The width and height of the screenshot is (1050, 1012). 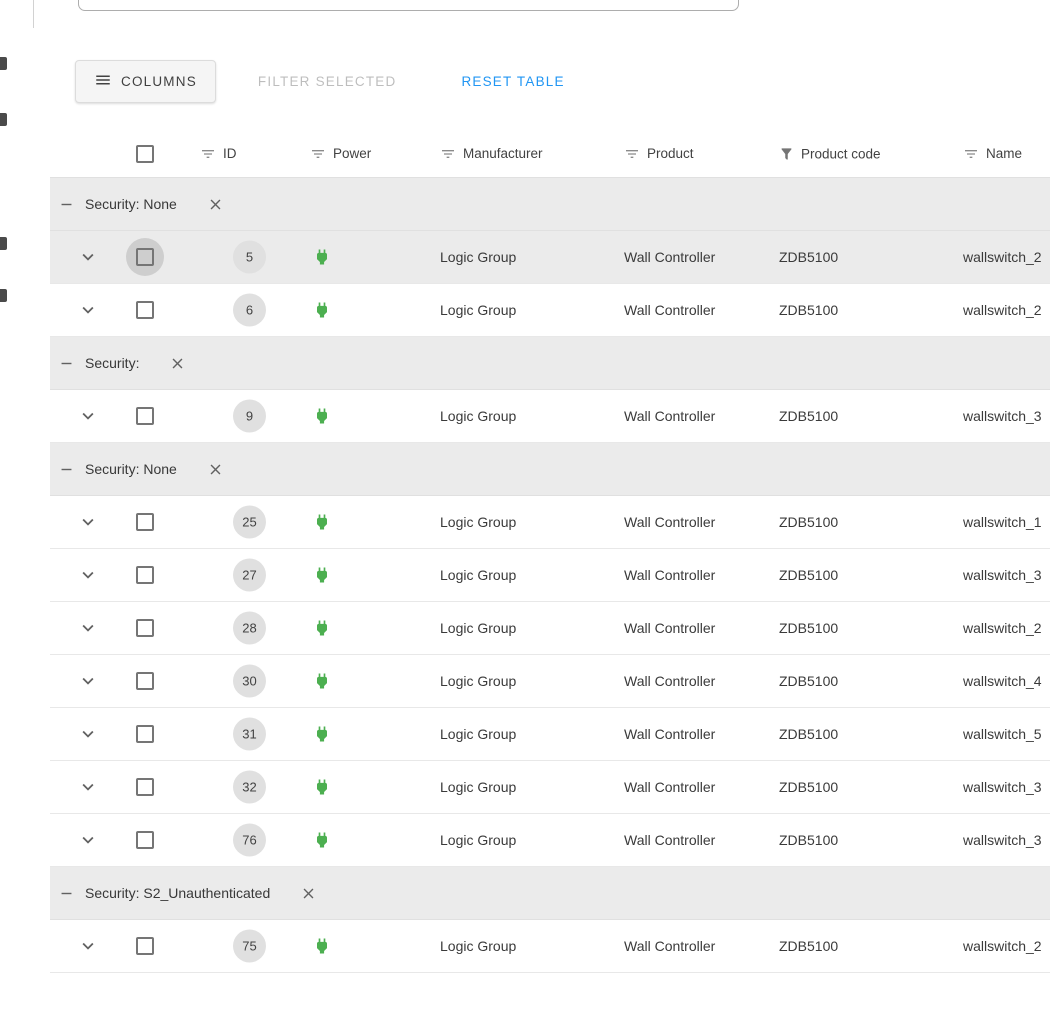 I want to click on name-cell: wallswitch_5, so click(x=1002, y=734).